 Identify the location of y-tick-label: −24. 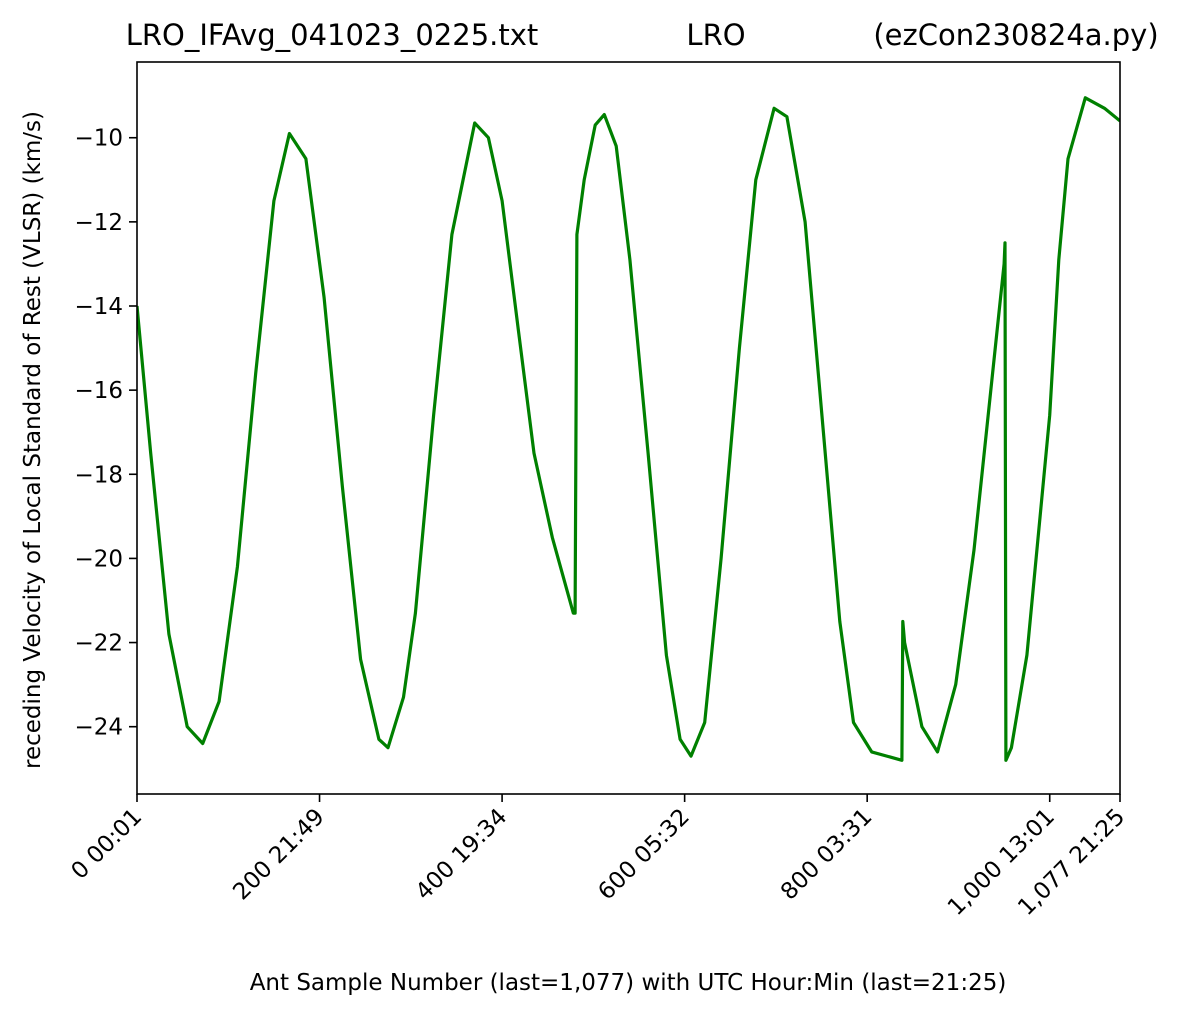
(98, 728).